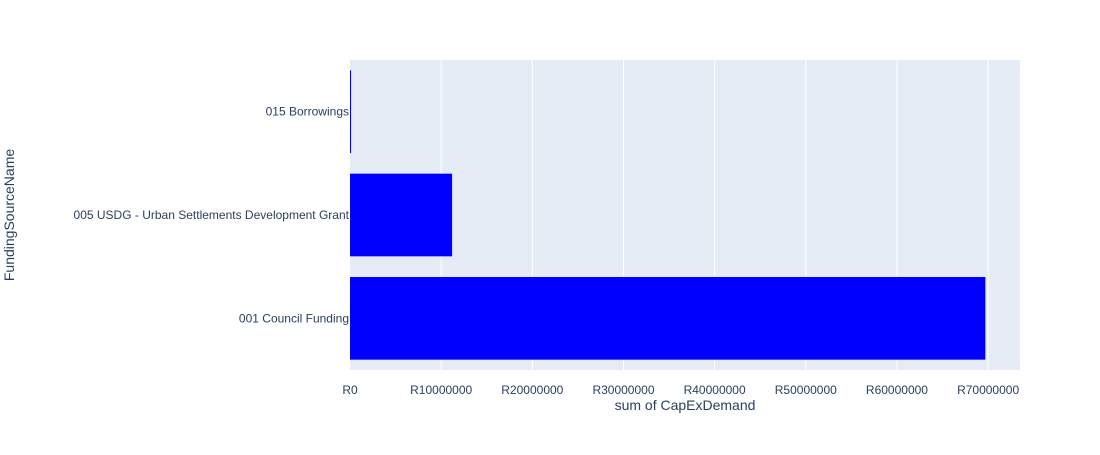  Describe the element at coordinates (350, 390) in the screenshot. I see `x-tick-label: R0` at that location.